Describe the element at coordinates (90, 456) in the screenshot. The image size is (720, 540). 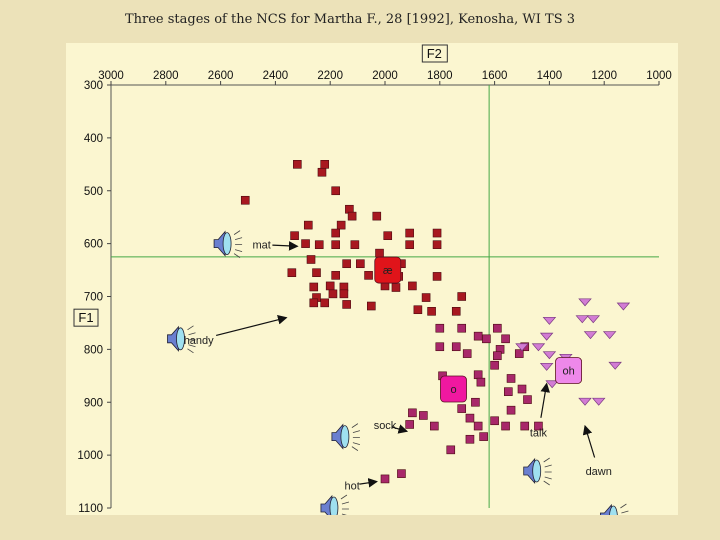
I see `y-tick-label: 1000` at that location.